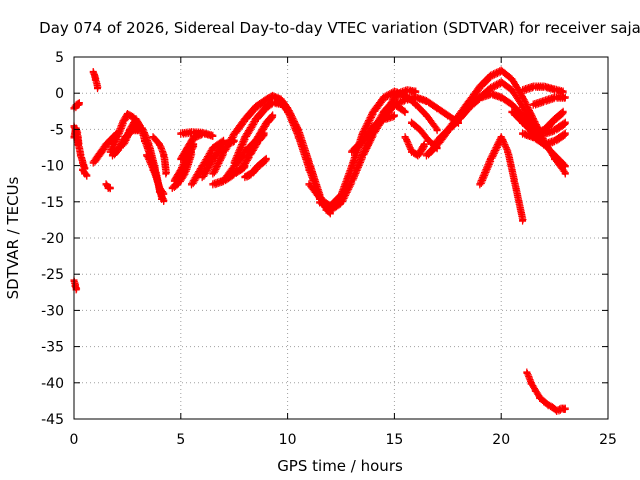 The height and width of the screenshot is (480, 640). I want to click on y-tick-label: -15, so click(52, 203).